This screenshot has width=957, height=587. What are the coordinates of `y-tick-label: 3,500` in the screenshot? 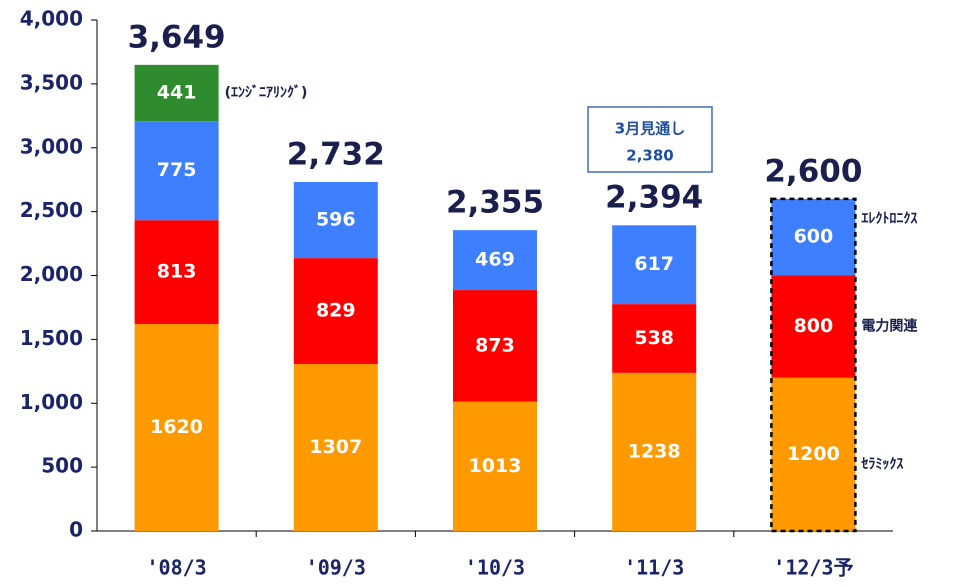 It's located at (51, 82).